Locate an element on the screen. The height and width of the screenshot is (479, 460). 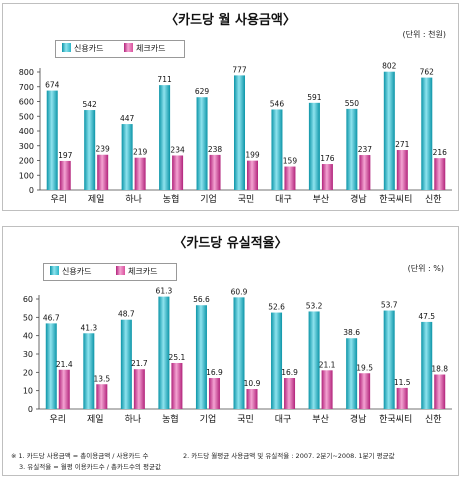
x-tick-label: 국민 is located at coordinates (246, 199).